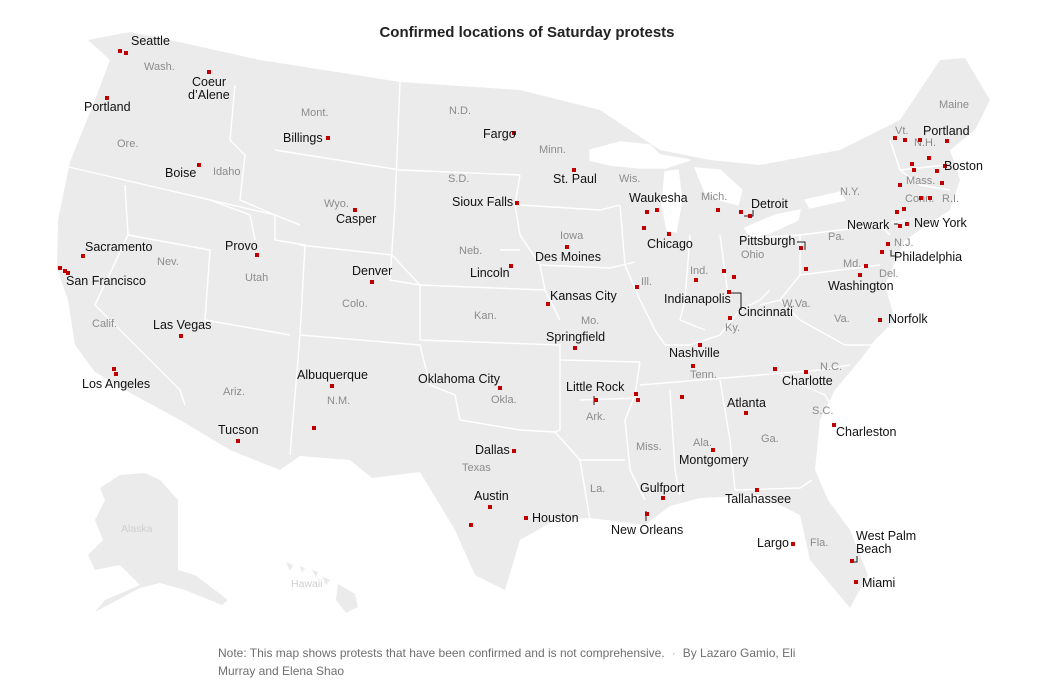  What do you see at coordinates (356, 219) in the screenshot?
I see `city-label-casper: Casper` at bounding box center [356, 219].